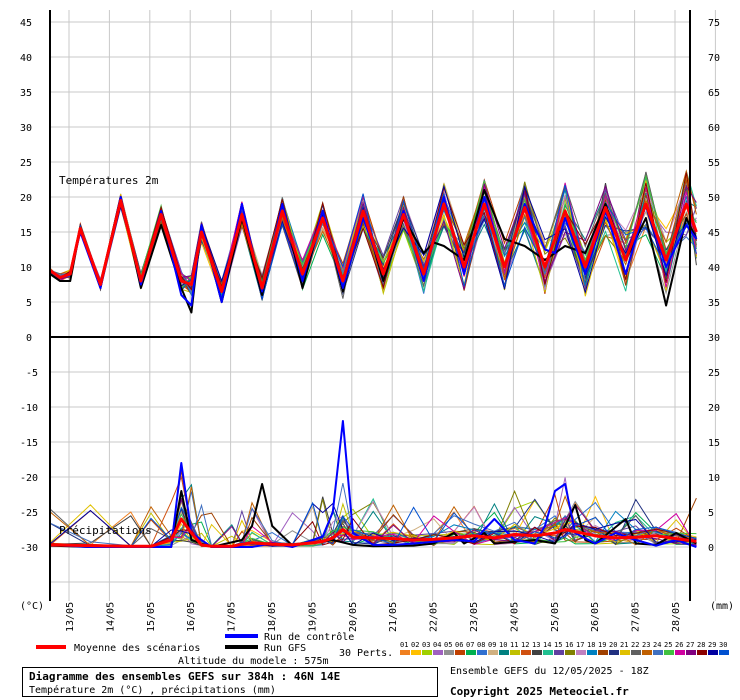 This screenshot has height=700, width=740. What do you see at coordinates (536, 645) in the screenshot?
I see `pert-legend-number: 13` at bounding box center [536, 645].